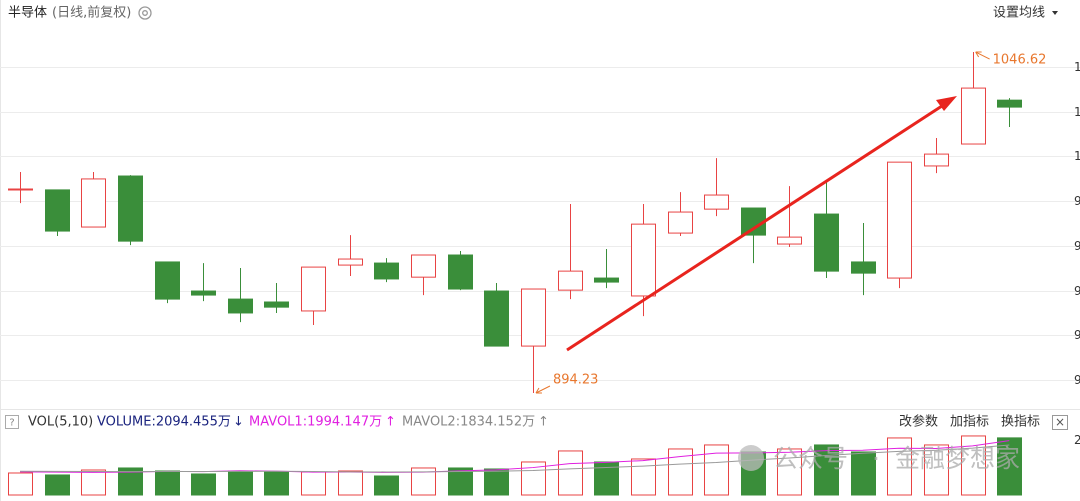 The image size is (1080, 501). I want to click on y-tick-label: 900, so click(1077, 380).